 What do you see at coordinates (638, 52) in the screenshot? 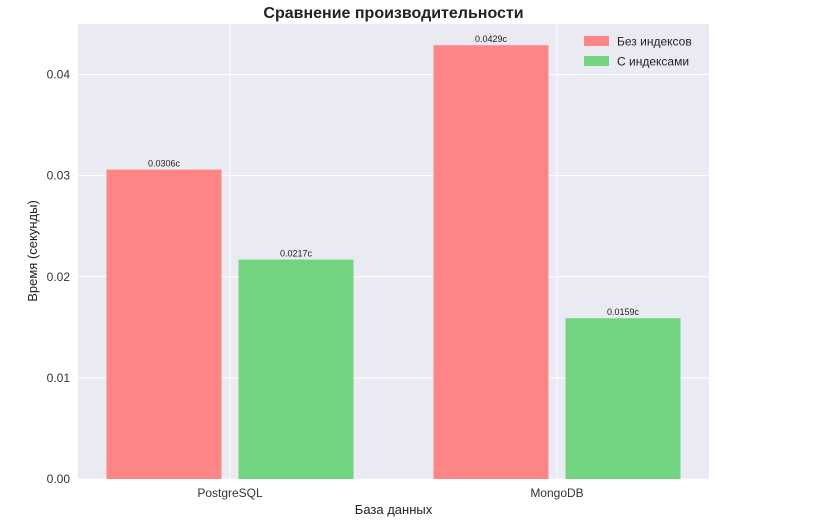
I see `legend: Без индексов С индексами` at bounding box center [638, 52].